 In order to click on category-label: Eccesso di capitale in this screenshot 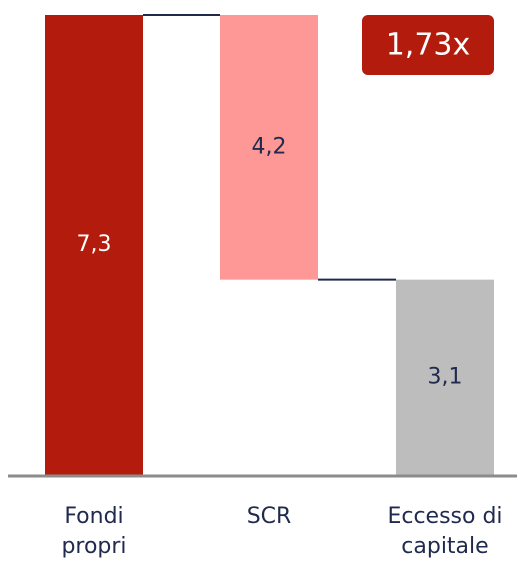, I will do `click(445, 531)`.